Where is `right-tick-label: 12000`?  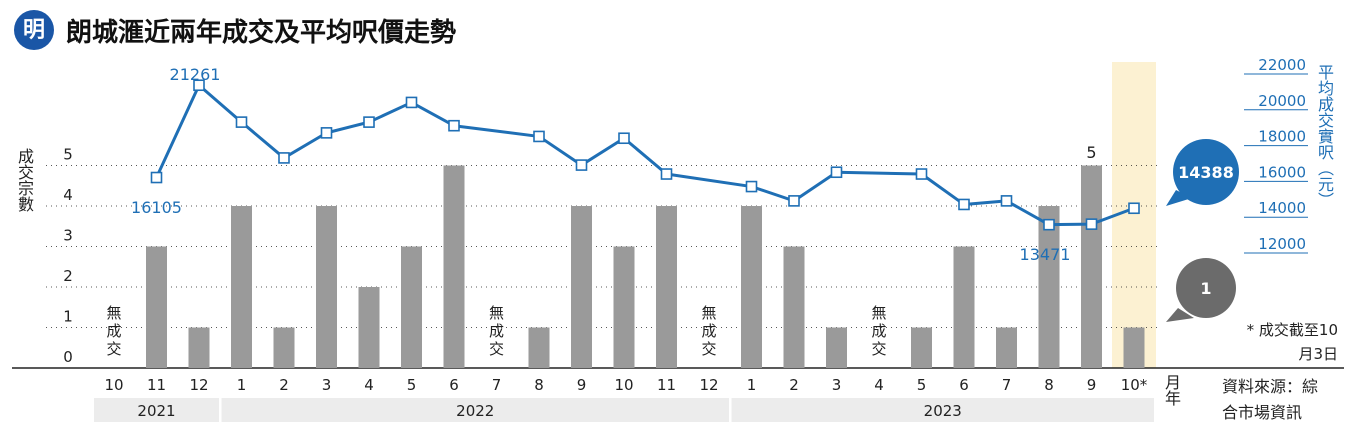
right-tick-label: 12000 is located at coordinates (1282, 244).